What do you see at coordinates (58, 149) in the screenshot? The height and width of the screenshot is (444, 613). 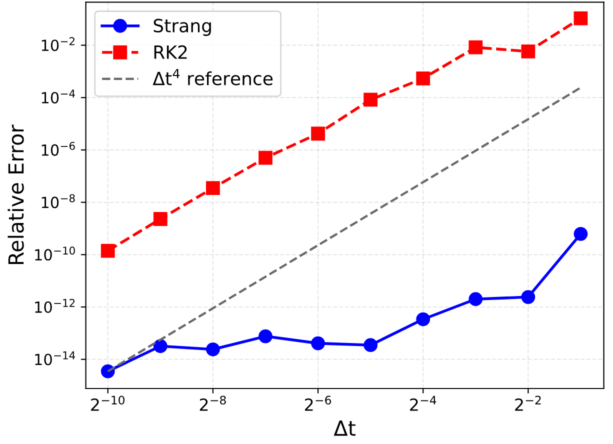 I see `y-tick-label: 10$^{−6}$` at bounding box center [58, 149].